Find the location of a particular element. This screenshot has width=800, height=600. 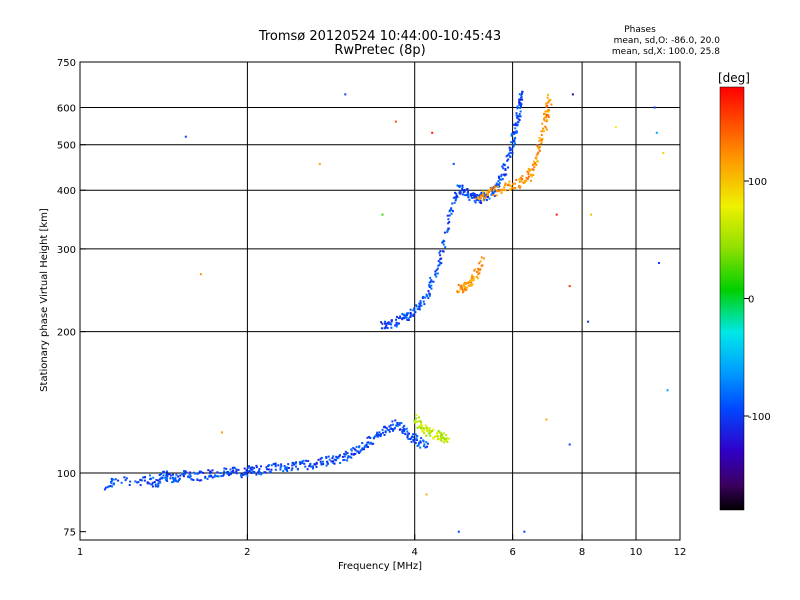

x-tick-label: 4 is located at coordinates (415, 552).